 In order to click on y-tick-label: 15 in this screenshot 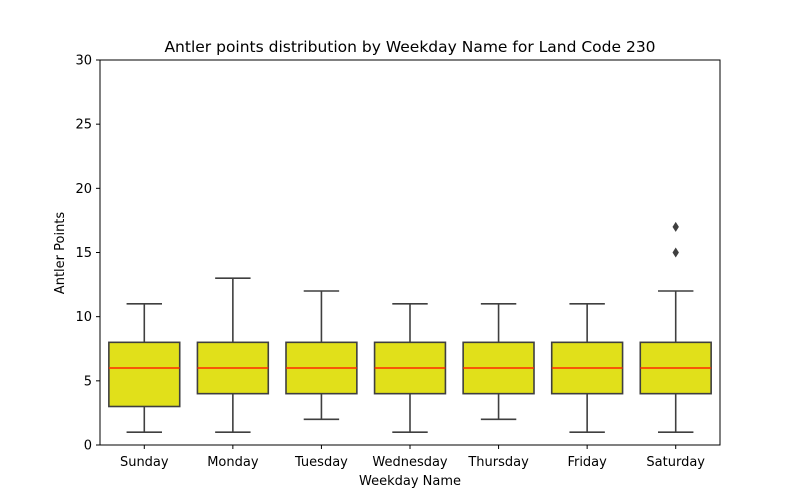, I will do `click(83, 253)`.